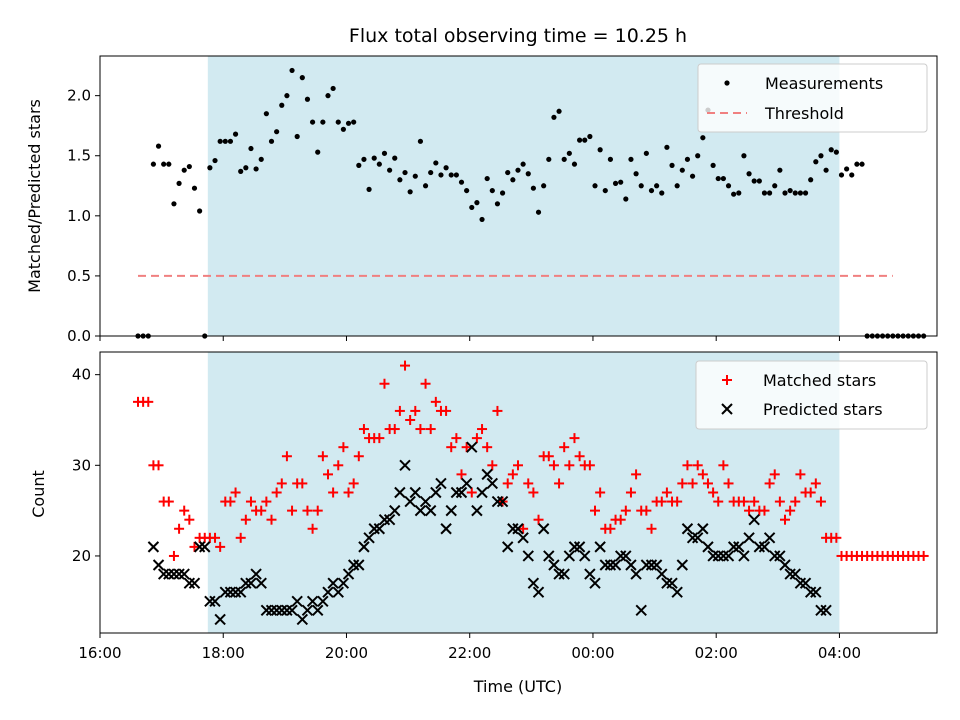 Image resolution: width=960 pixels, height=720 pixels. I want to click on y-tick-label: 40, so click(81, 375).